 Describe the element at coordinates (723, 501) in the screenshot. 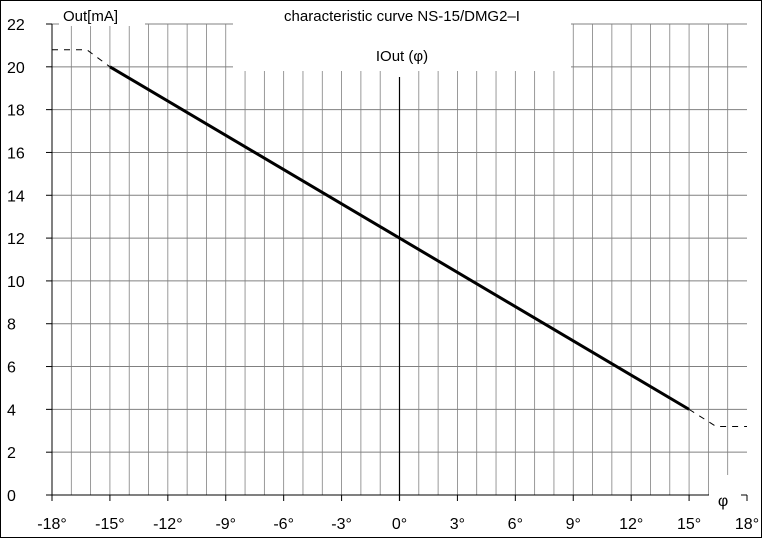

I see `x-axis-label: φ` at that location.